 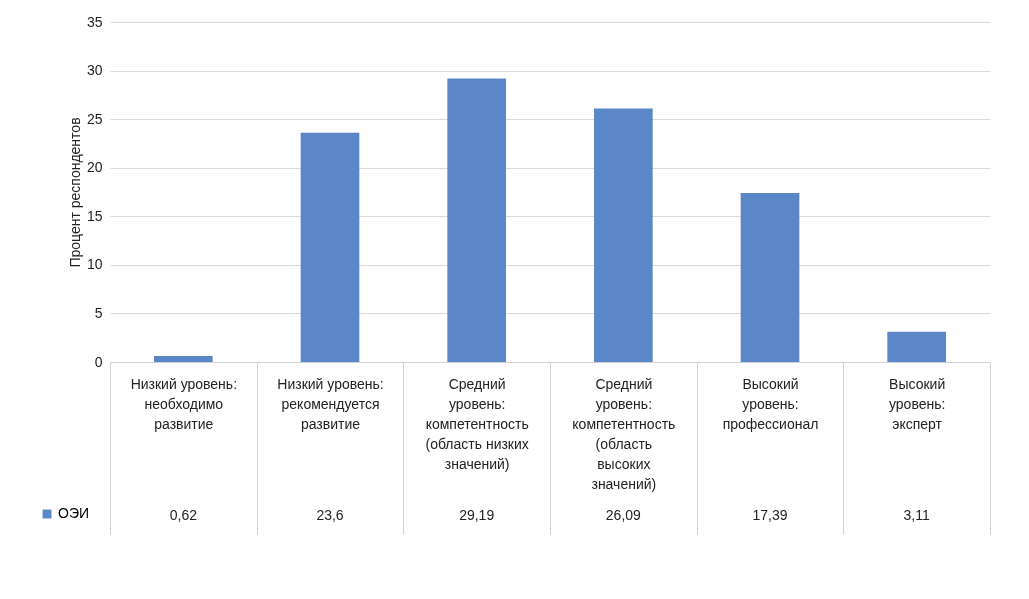 What do you see at coordinates (623, 515) in the screenshot?
I see `text: 26,09` at bounding box center [623, 515].